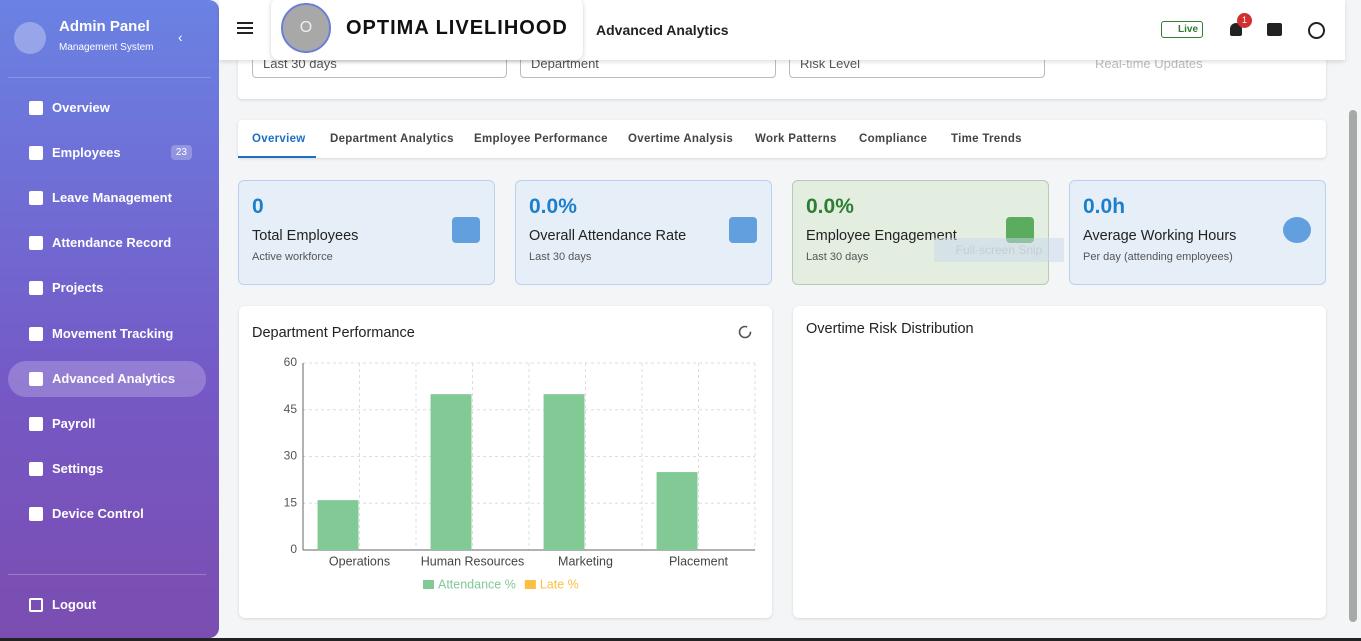 Image resolution: width=1361 pixels, height=641 pixels. I want to click on nav-label: Movement Tracking, so click(113, 333).